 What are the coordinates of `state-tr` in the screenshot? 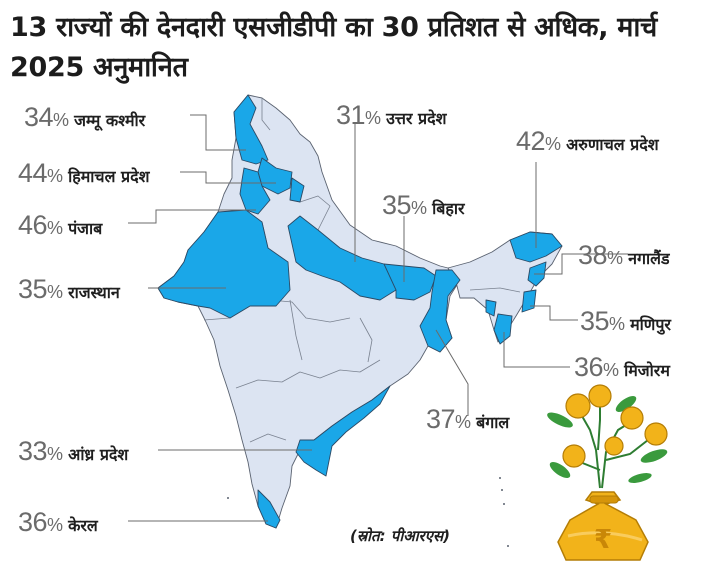 It's located at (491, 308).